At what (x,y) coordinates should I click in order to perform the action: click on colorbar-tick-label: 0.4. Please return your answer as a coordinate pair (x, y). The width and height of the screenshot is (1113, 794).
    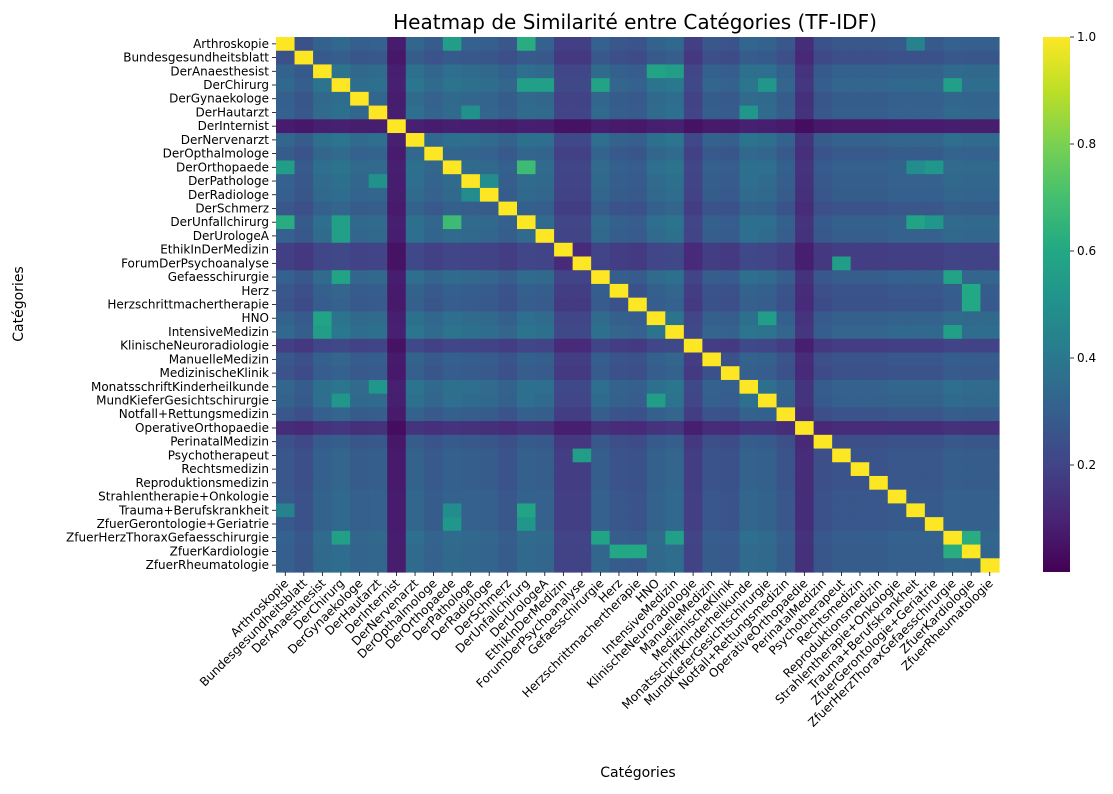
    Looking at the image, I should click on (1086, 358).